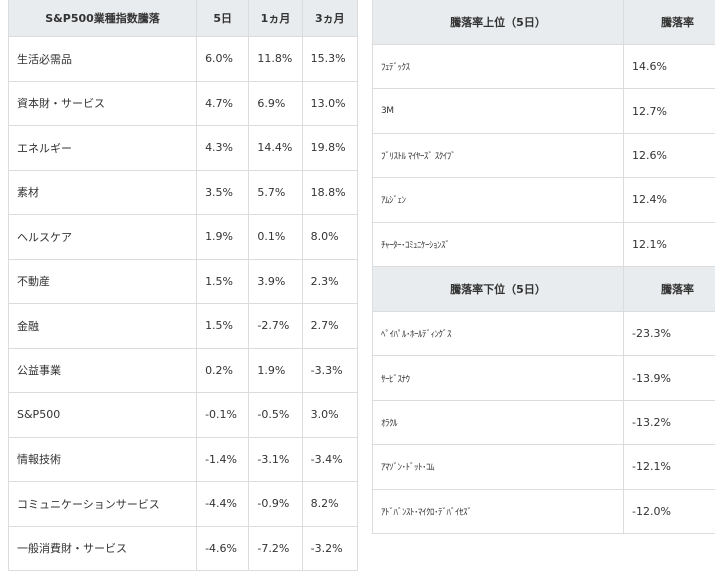 The height and width of the screenshot is (582, 715). Describe the element at coordinates (330, 415) in the screenshot. I see `change-3m: 3.0%` at that location.